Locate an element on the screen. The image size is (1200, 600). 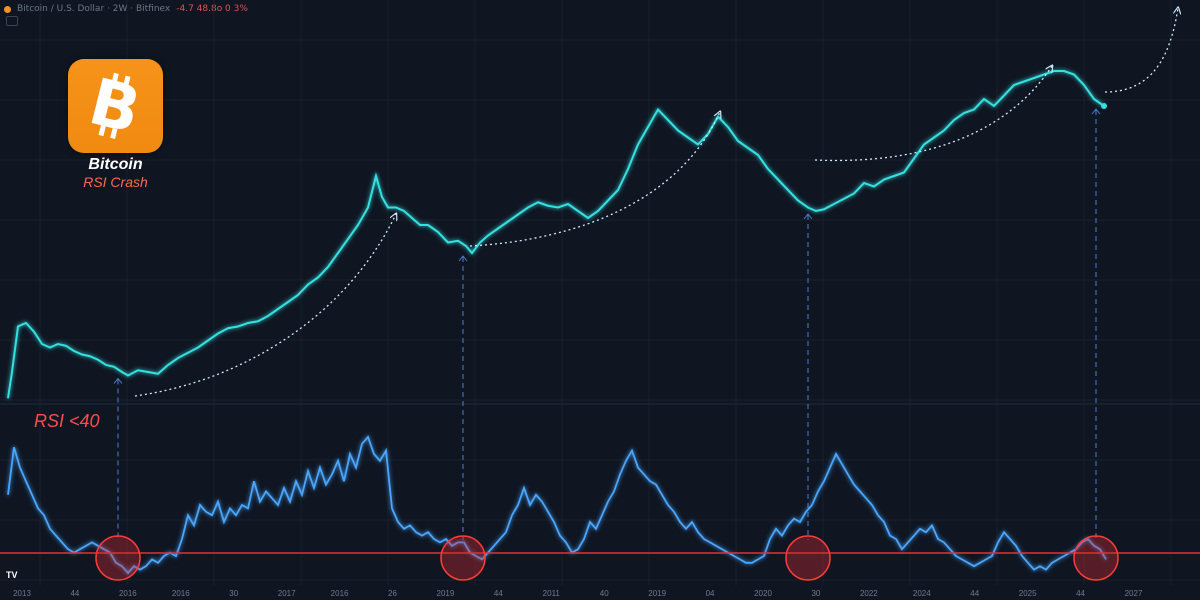
brand-name: Bitcoin is located at coordinates (115, 164).